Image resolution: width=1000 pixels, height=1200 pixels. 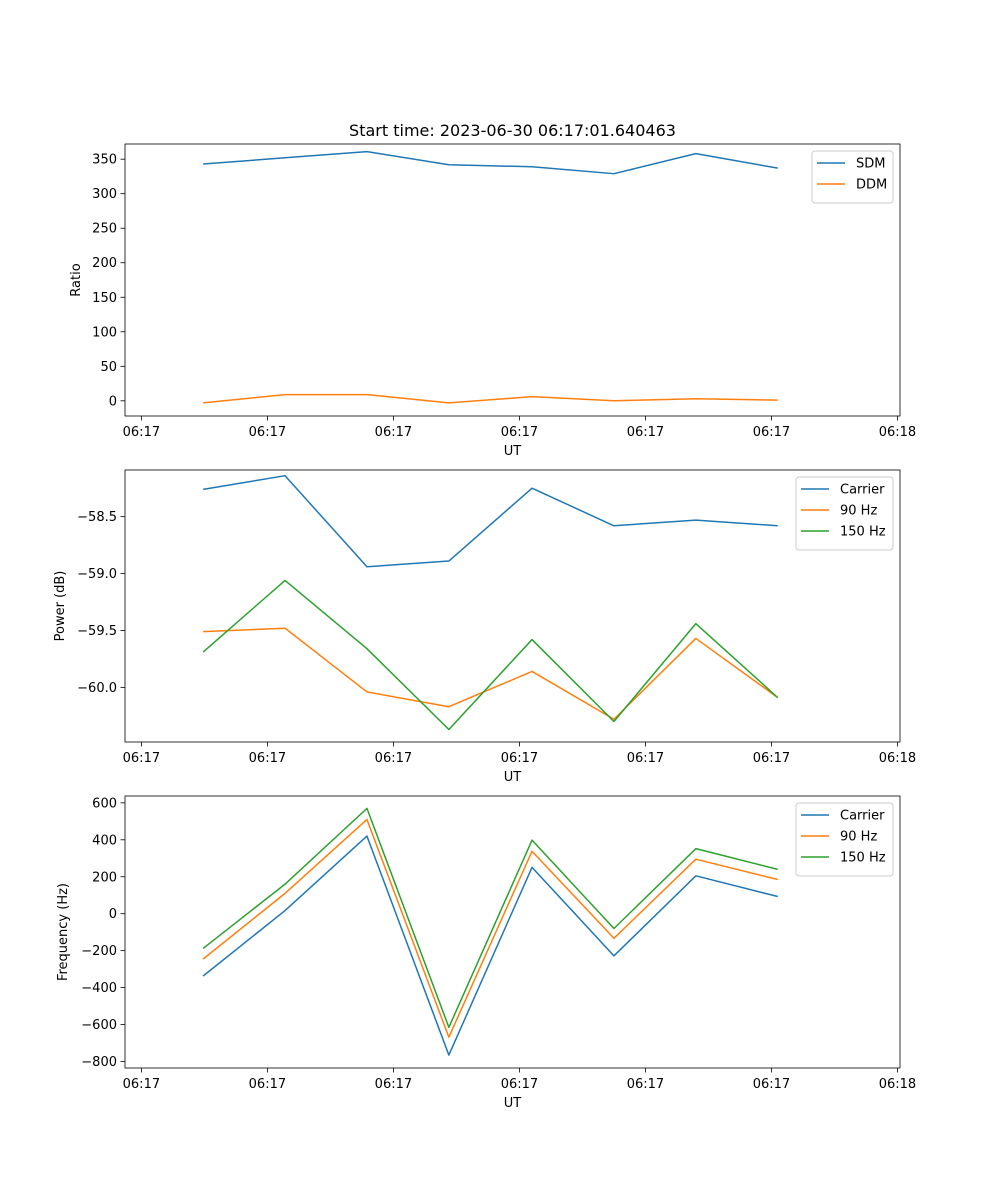 I want to click on y-tick-label: −58.5, so click(x=97, y=517).